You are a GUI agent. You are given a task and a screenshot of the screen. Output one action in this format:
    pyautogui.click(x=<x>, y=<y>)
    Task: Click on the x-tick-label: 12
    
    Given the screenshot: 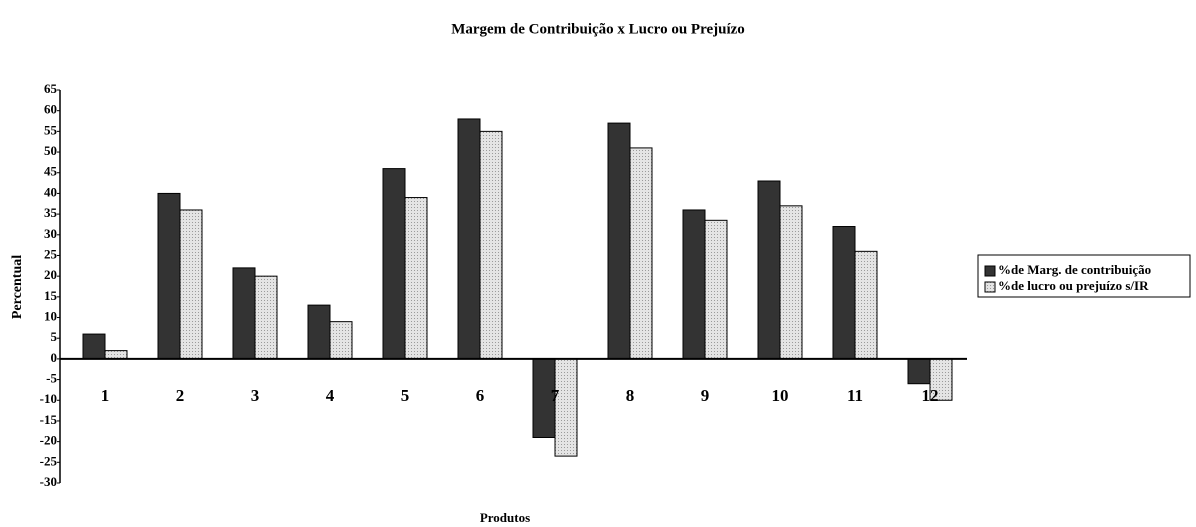 What is the action you would take?
    pyautogui.click(x=930, y=395)
    